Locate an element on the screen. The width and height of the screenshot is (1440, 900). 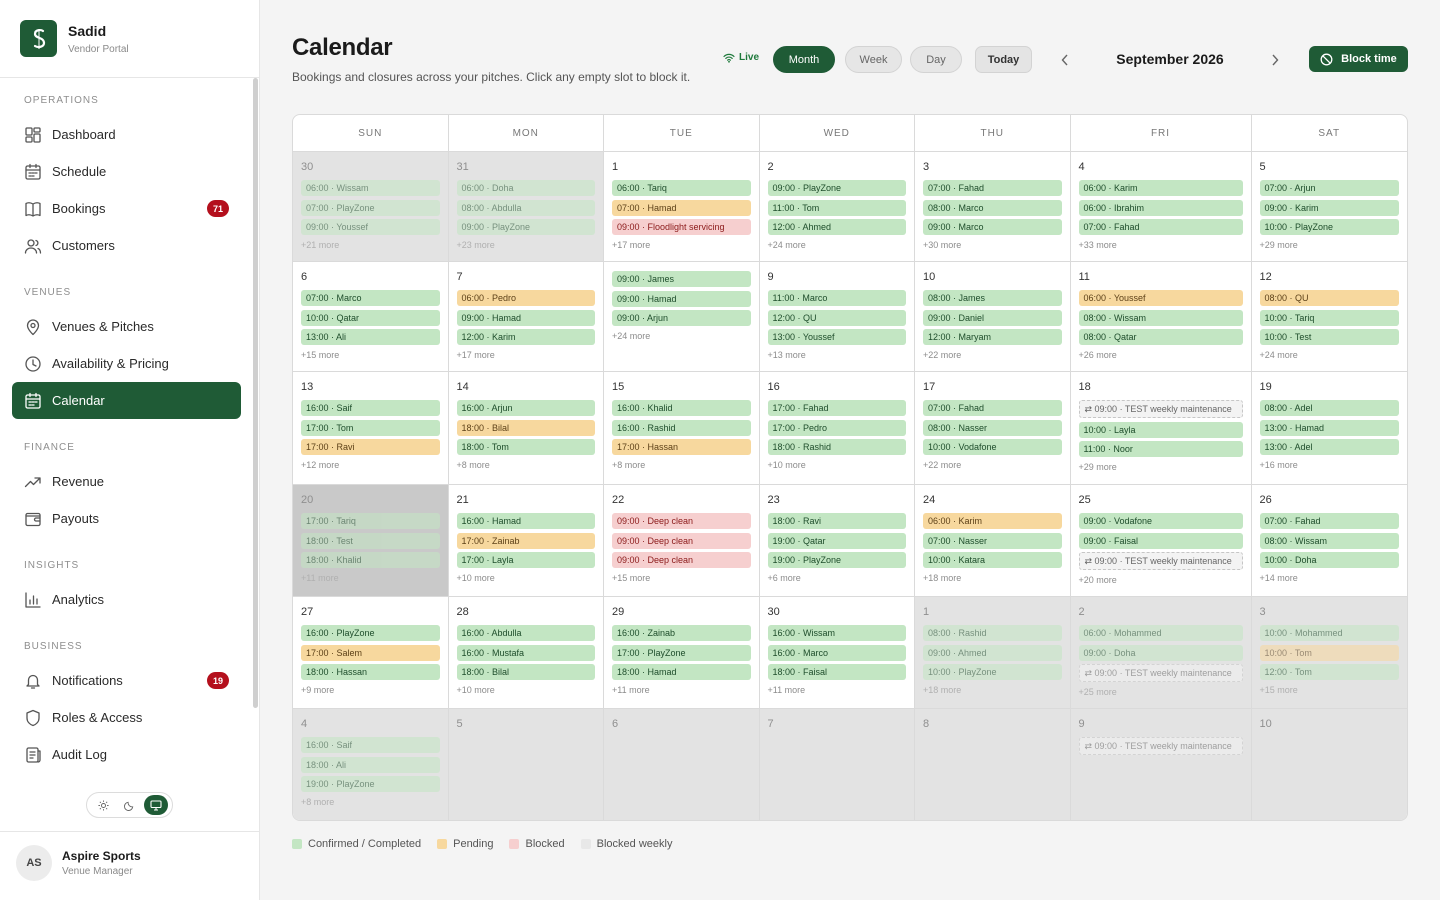
booking-event: 18:00 · Tom is located at coordinates (525, 447).